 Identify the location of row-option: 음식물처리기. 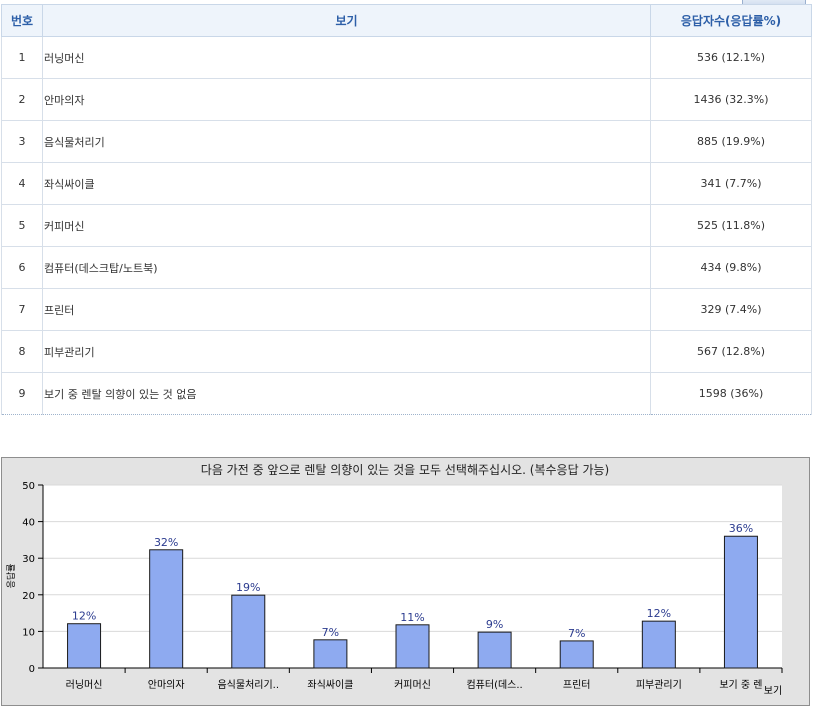
(346, 141).